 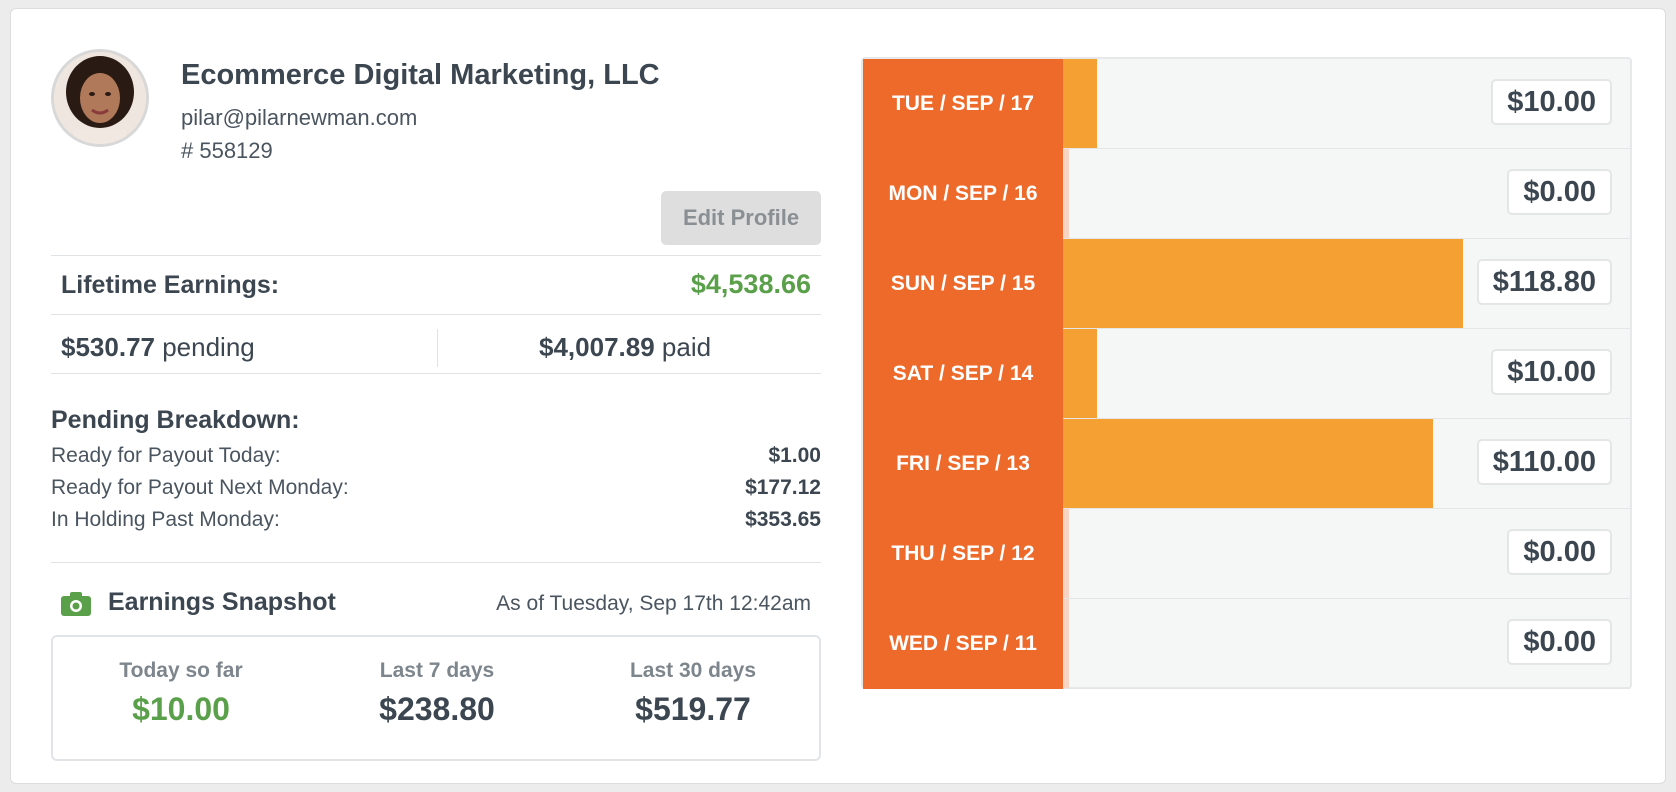 What do you see at coordinates (1544, 462) in the screenshot?
I see `amount-label: $110.00` at bounding box center [1544, 462].